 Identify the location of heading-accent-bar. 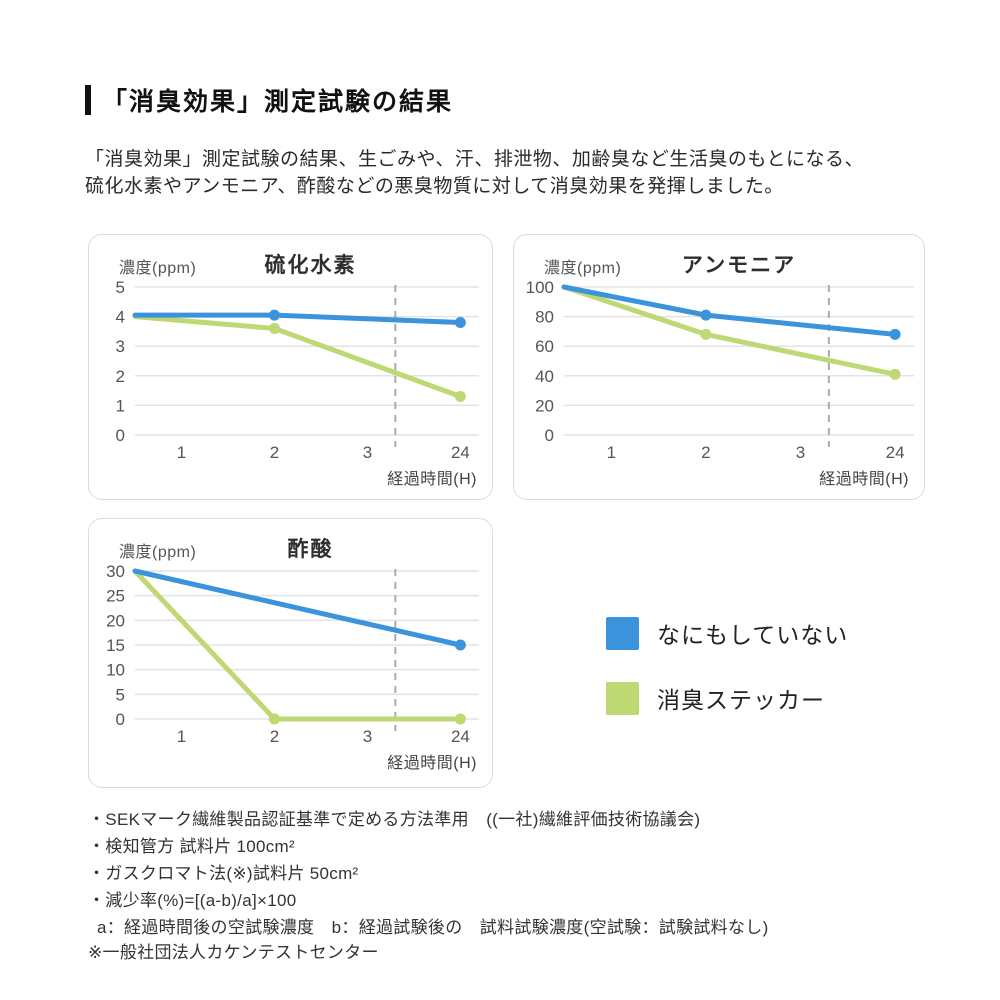
(88, 100).